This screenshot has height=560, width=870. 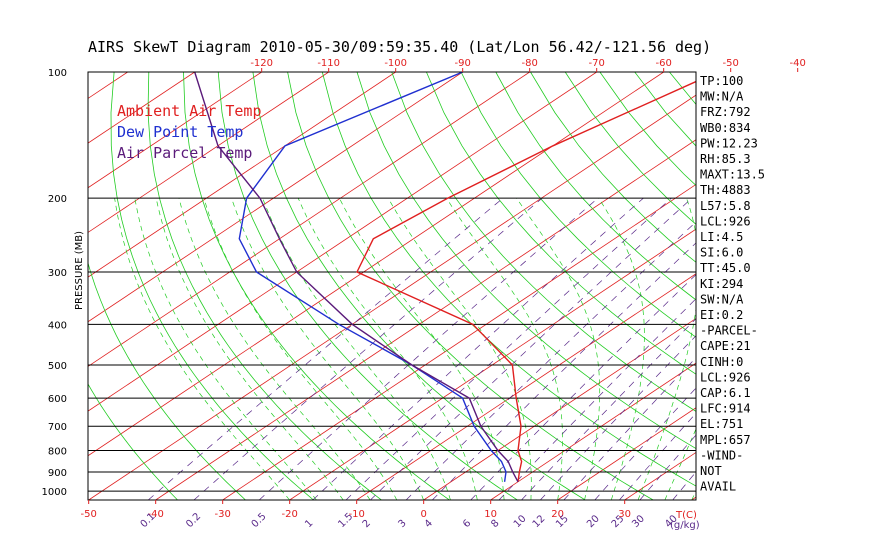 What do you see at coordinates (685, 525) in the screenshot?
I see `mixing-ratio-unit: (g/kg)` at bounding box center [685, 525].